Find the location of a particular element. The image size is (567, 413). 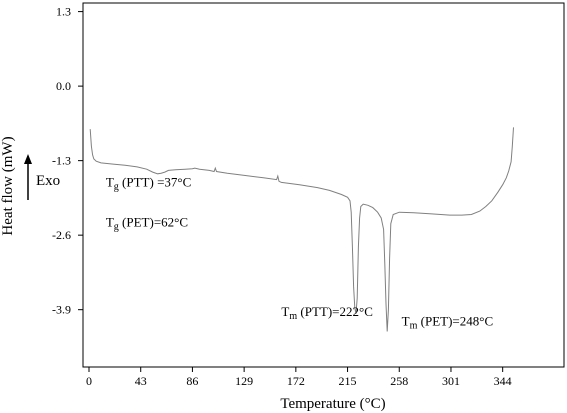

y-tick-label: 1.3 is located at coordinates (63, 12).